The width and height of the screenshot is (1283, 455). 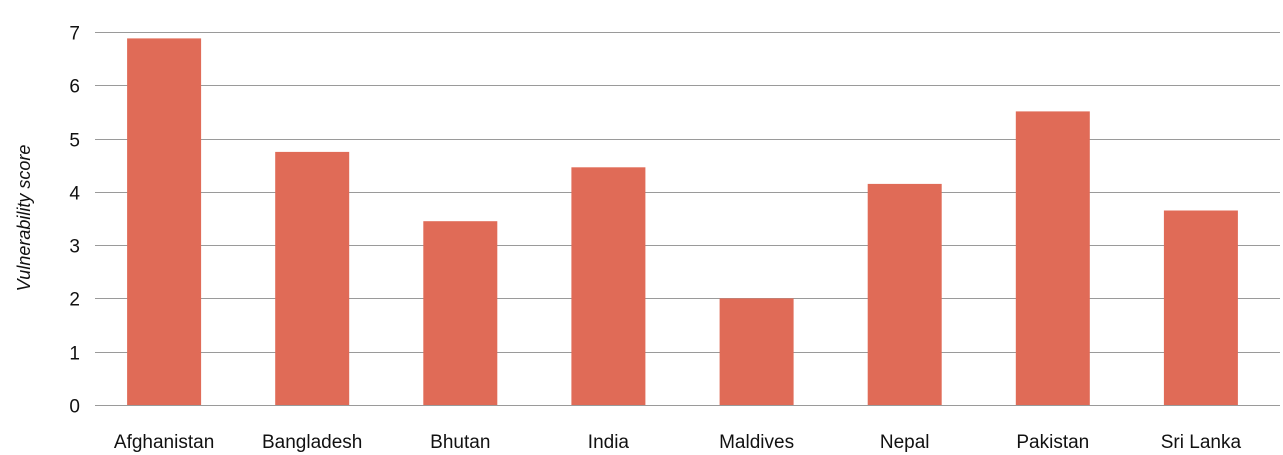 What do you see at coordinates (609, 442) in the screenshot?
I see `x-tick-label: India` at bounding box center [609, 442].